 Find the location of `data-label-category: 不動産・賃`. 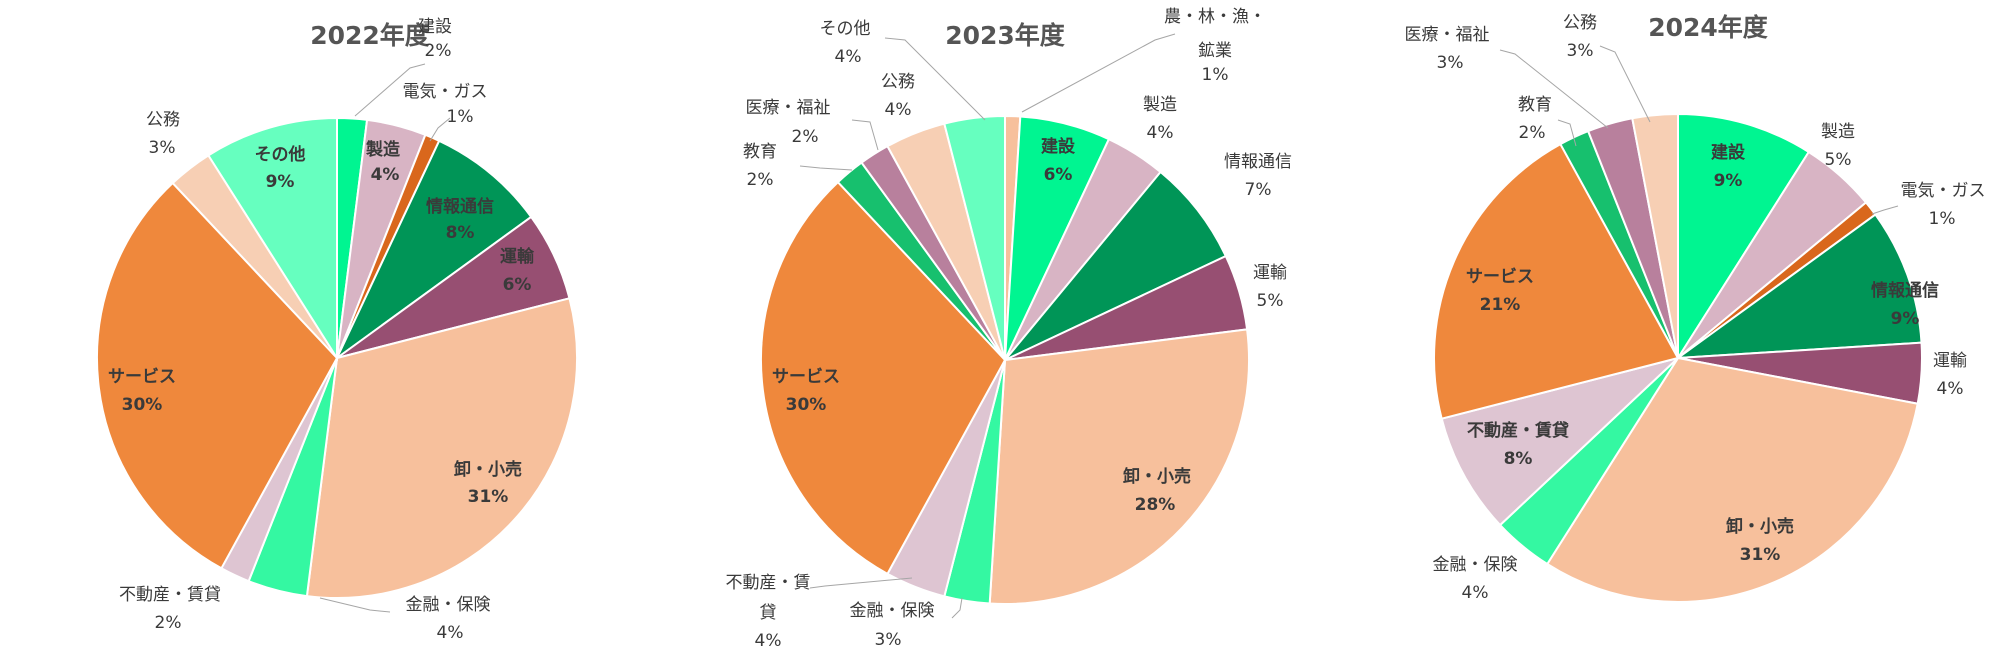

data-label-category: 不動産・賃 is located at coordinates (768, 583).